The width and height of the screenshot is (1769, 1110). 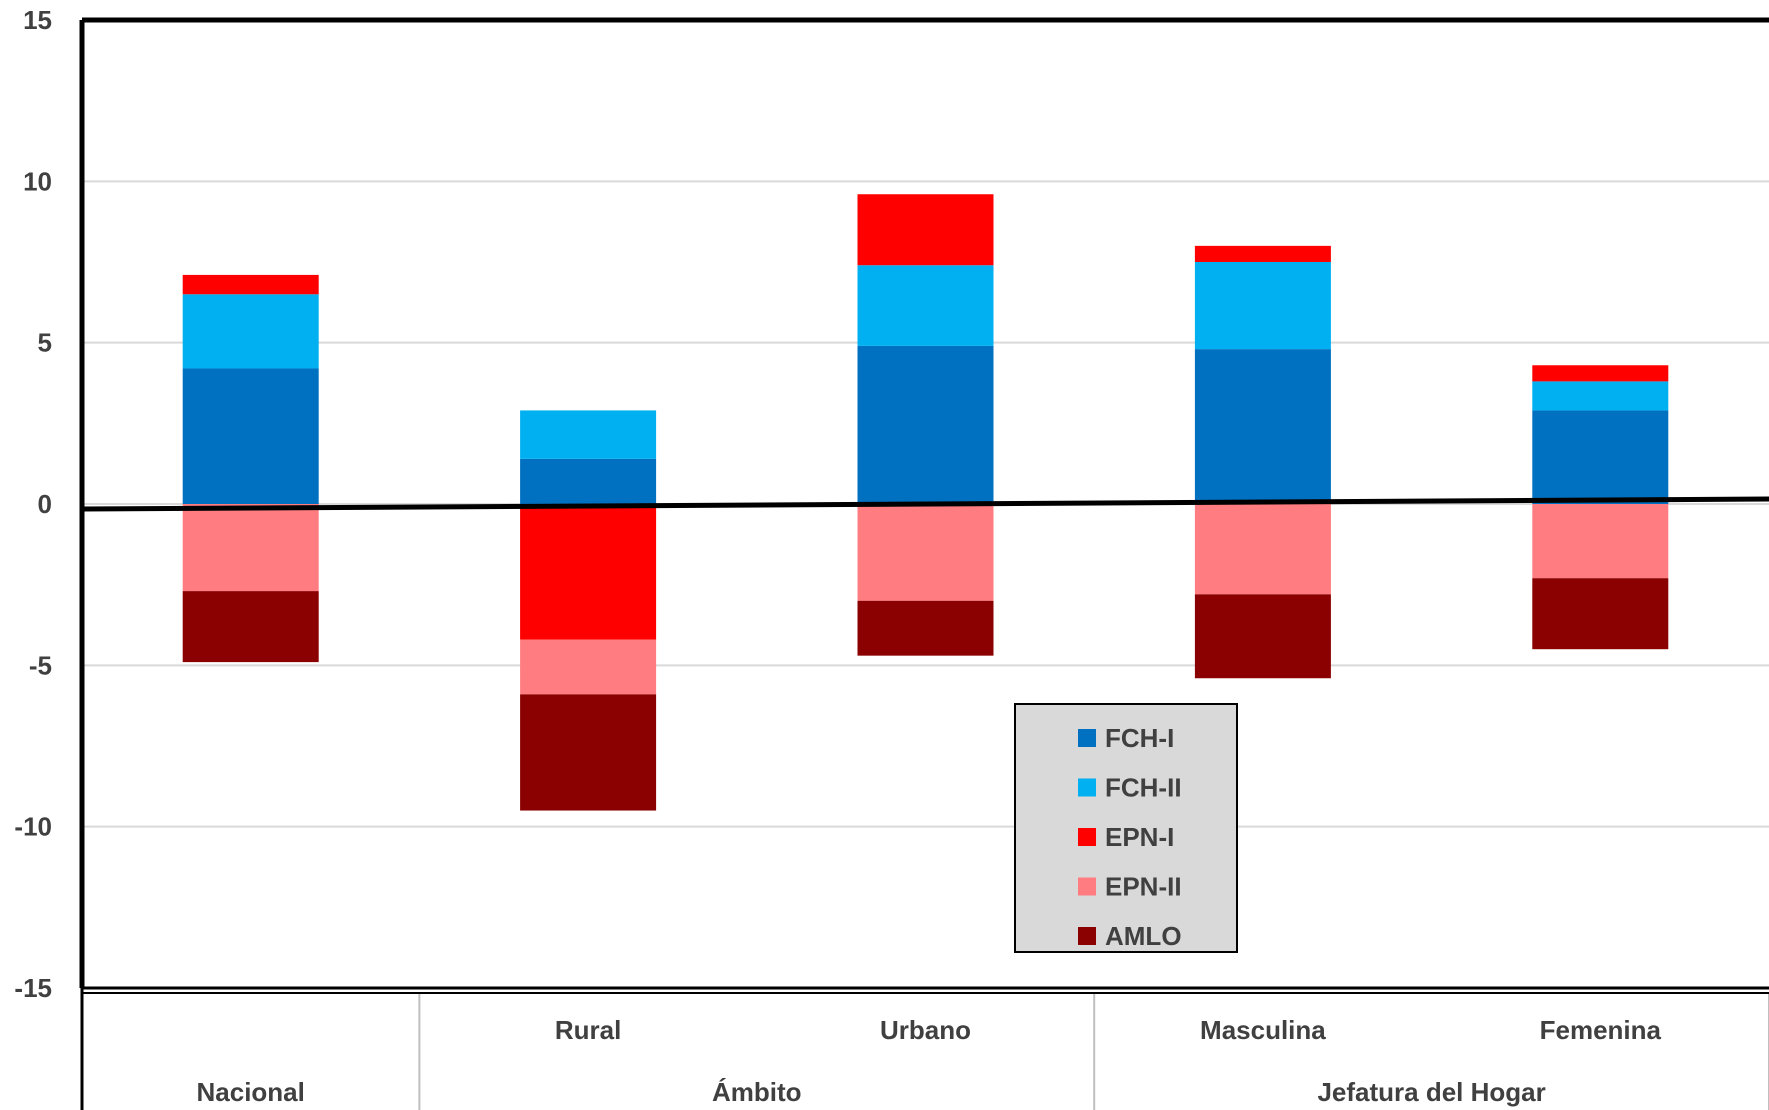 I want to click on category-group-label: Nacional, so click(x=251, y=1092).